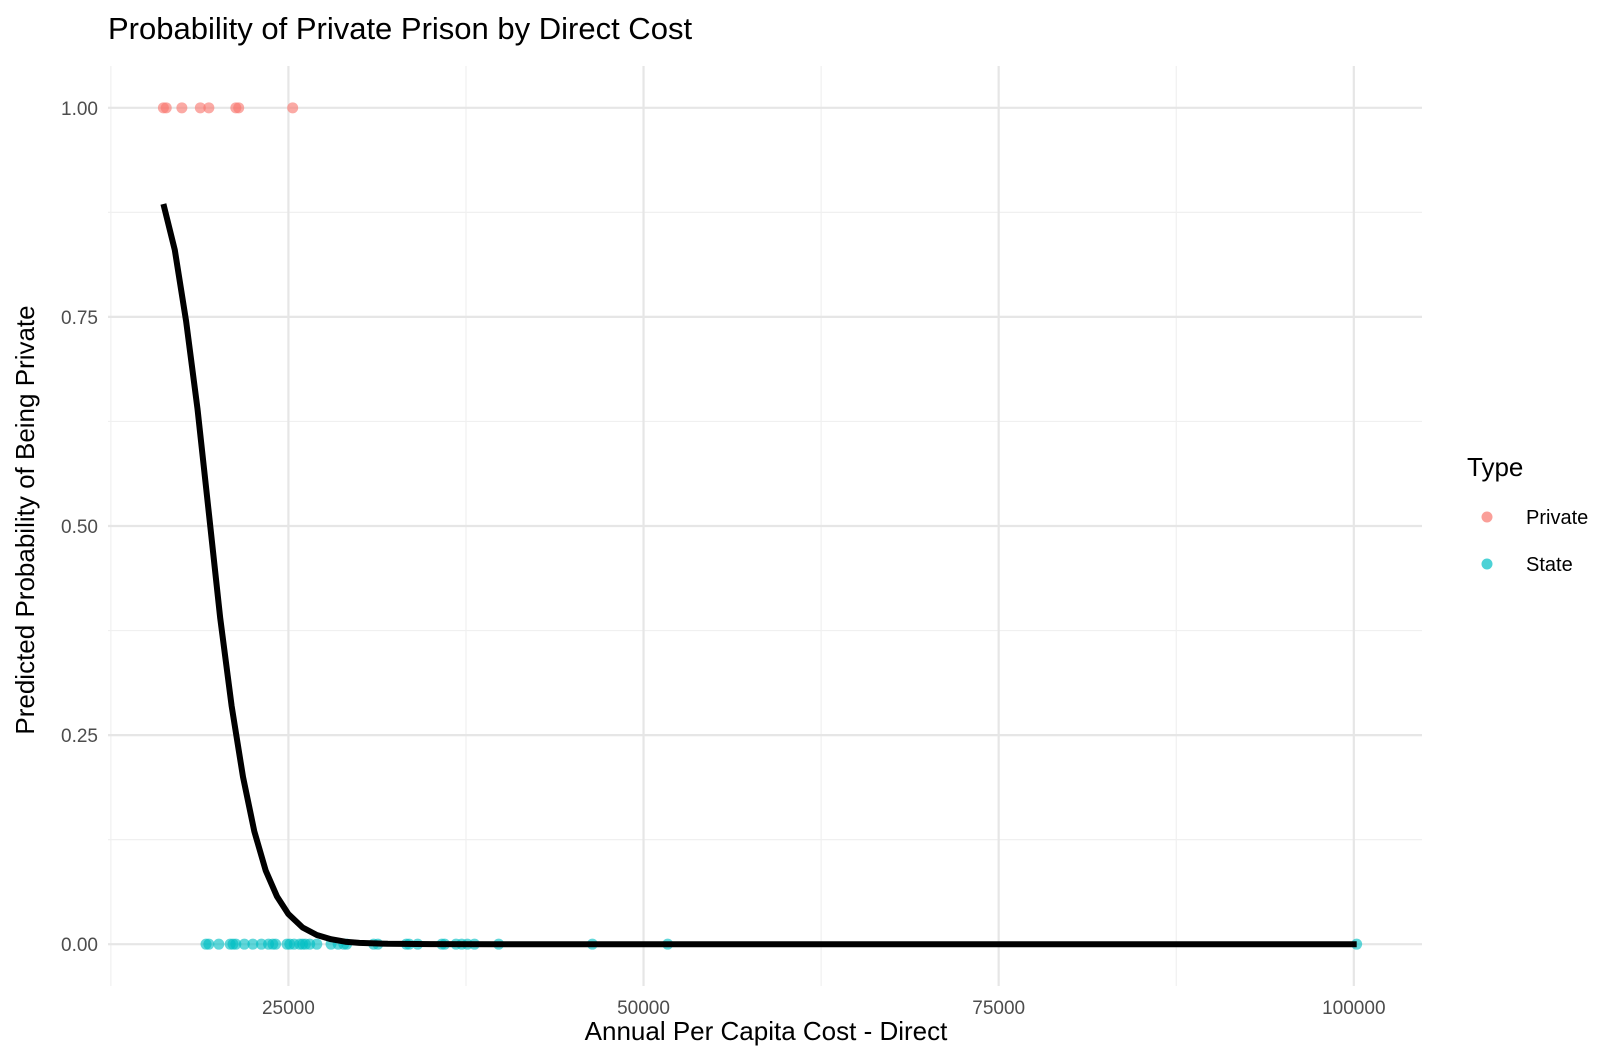 The height and width of the screenshot is (1056, 1620). Describe the element at coordinates (1557, 518) in the screenshot. I see `legend-label-private: Private` at that location.